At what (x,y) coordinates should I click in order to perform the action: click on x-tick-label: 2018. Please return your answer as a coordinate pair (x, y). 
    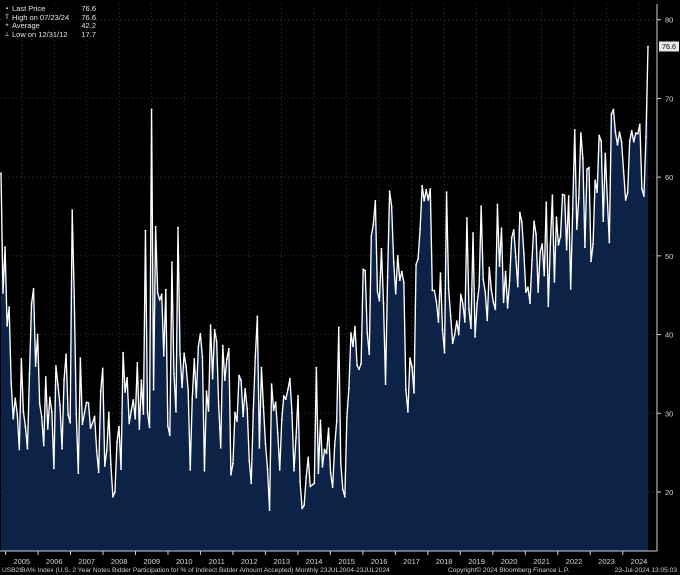
    Looking at the image, I should click on (444, 561).